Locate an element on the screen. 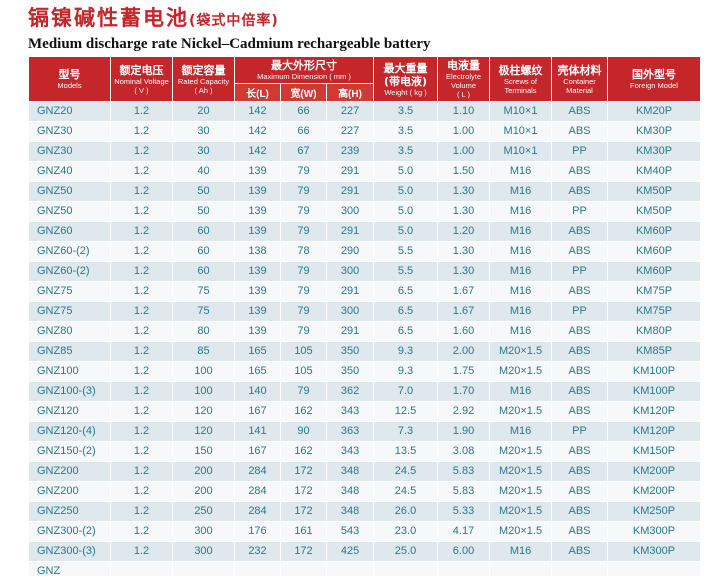  table-cell: 50 is located at coordinates (203, 211).